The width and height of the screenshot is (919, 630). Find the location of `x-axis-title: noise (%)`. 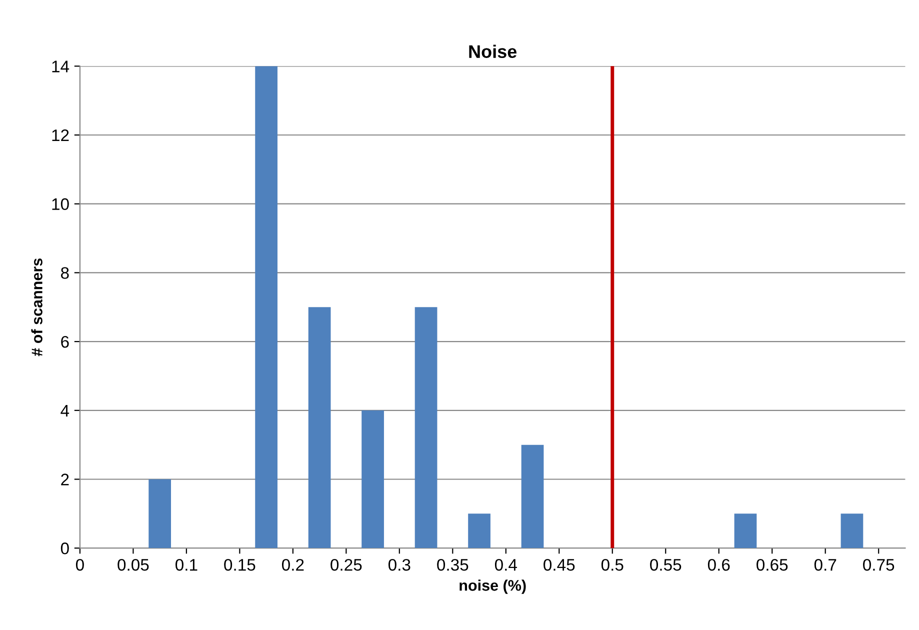

x-axis-title: noise (%) is located at coordinates (493, 587).